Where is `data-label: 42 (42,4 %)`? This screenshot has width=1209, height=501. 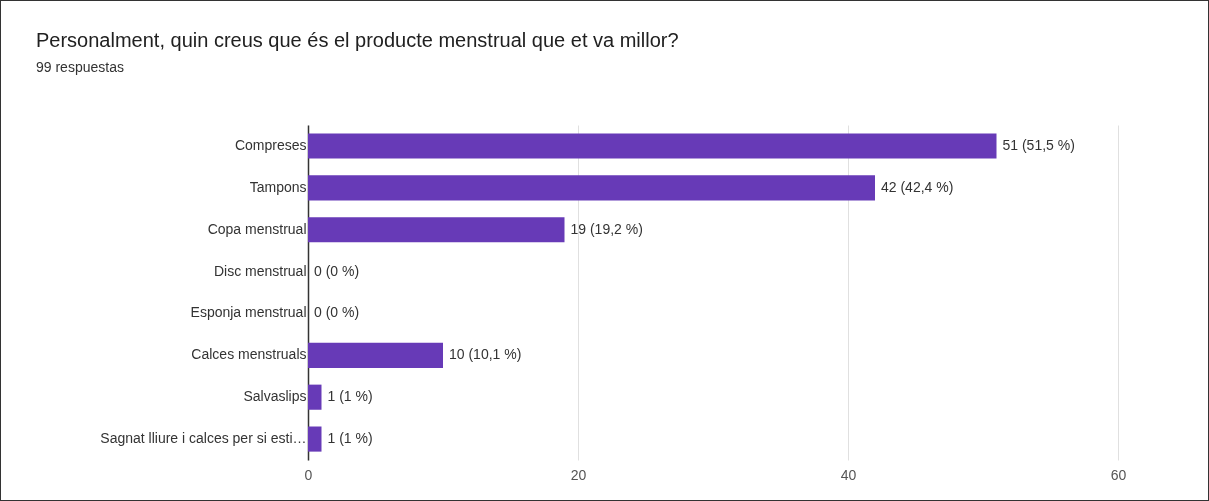 data-label: 42 (42,4 %) is located at coordinates (917, 186).